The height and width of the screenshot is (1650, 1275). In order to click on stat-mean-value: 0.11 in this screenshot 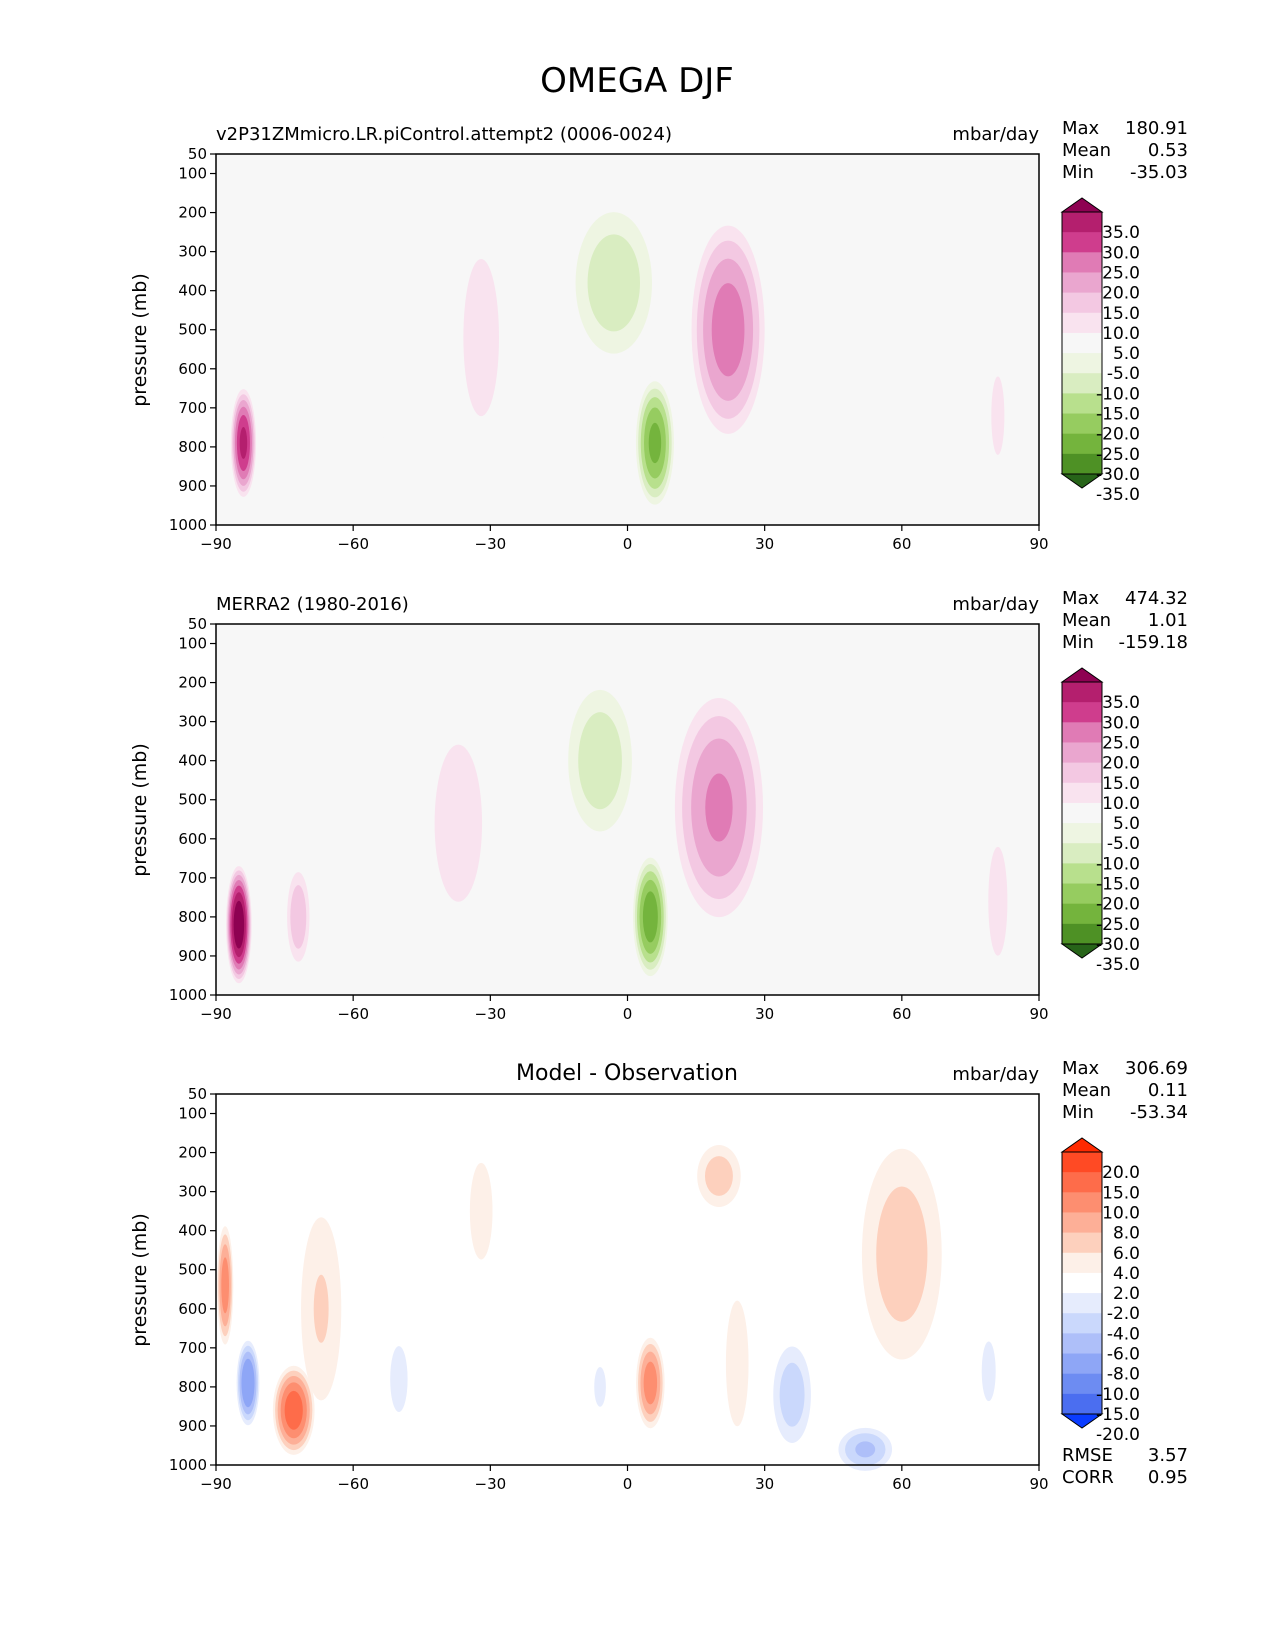, I will do `click(1168, 1090)`.